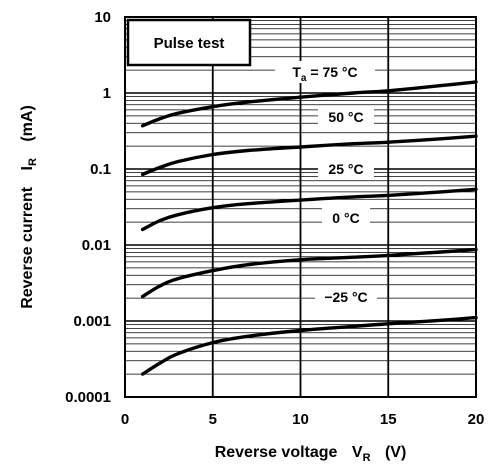  I want to click on x-axis-unit: (V), so click(395, 452).